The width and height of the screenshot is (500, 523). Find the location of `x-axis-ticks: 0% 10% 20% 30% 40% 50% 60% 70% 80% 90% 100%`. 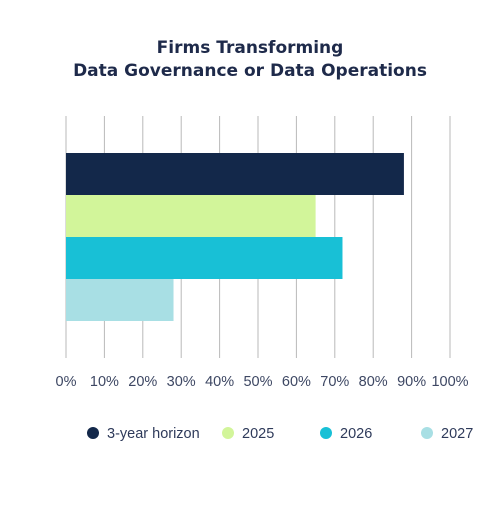

x-axis-ticks: 0% 10% 20% 30% 40% 50% 60% 70% 80% 90% 100% is located at coordinates (262, 382).